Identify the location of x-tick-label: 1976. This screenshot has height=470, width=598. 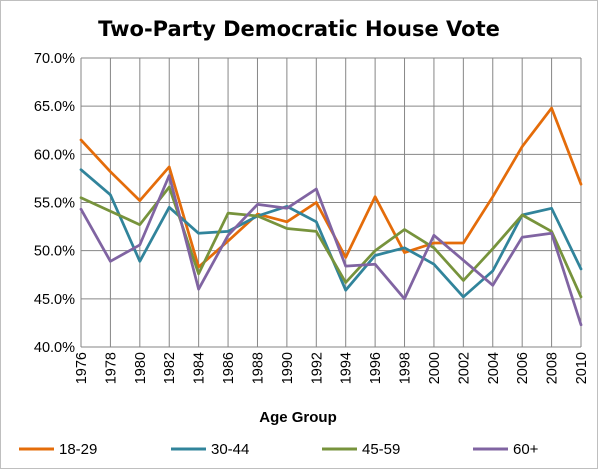
(82, 368).